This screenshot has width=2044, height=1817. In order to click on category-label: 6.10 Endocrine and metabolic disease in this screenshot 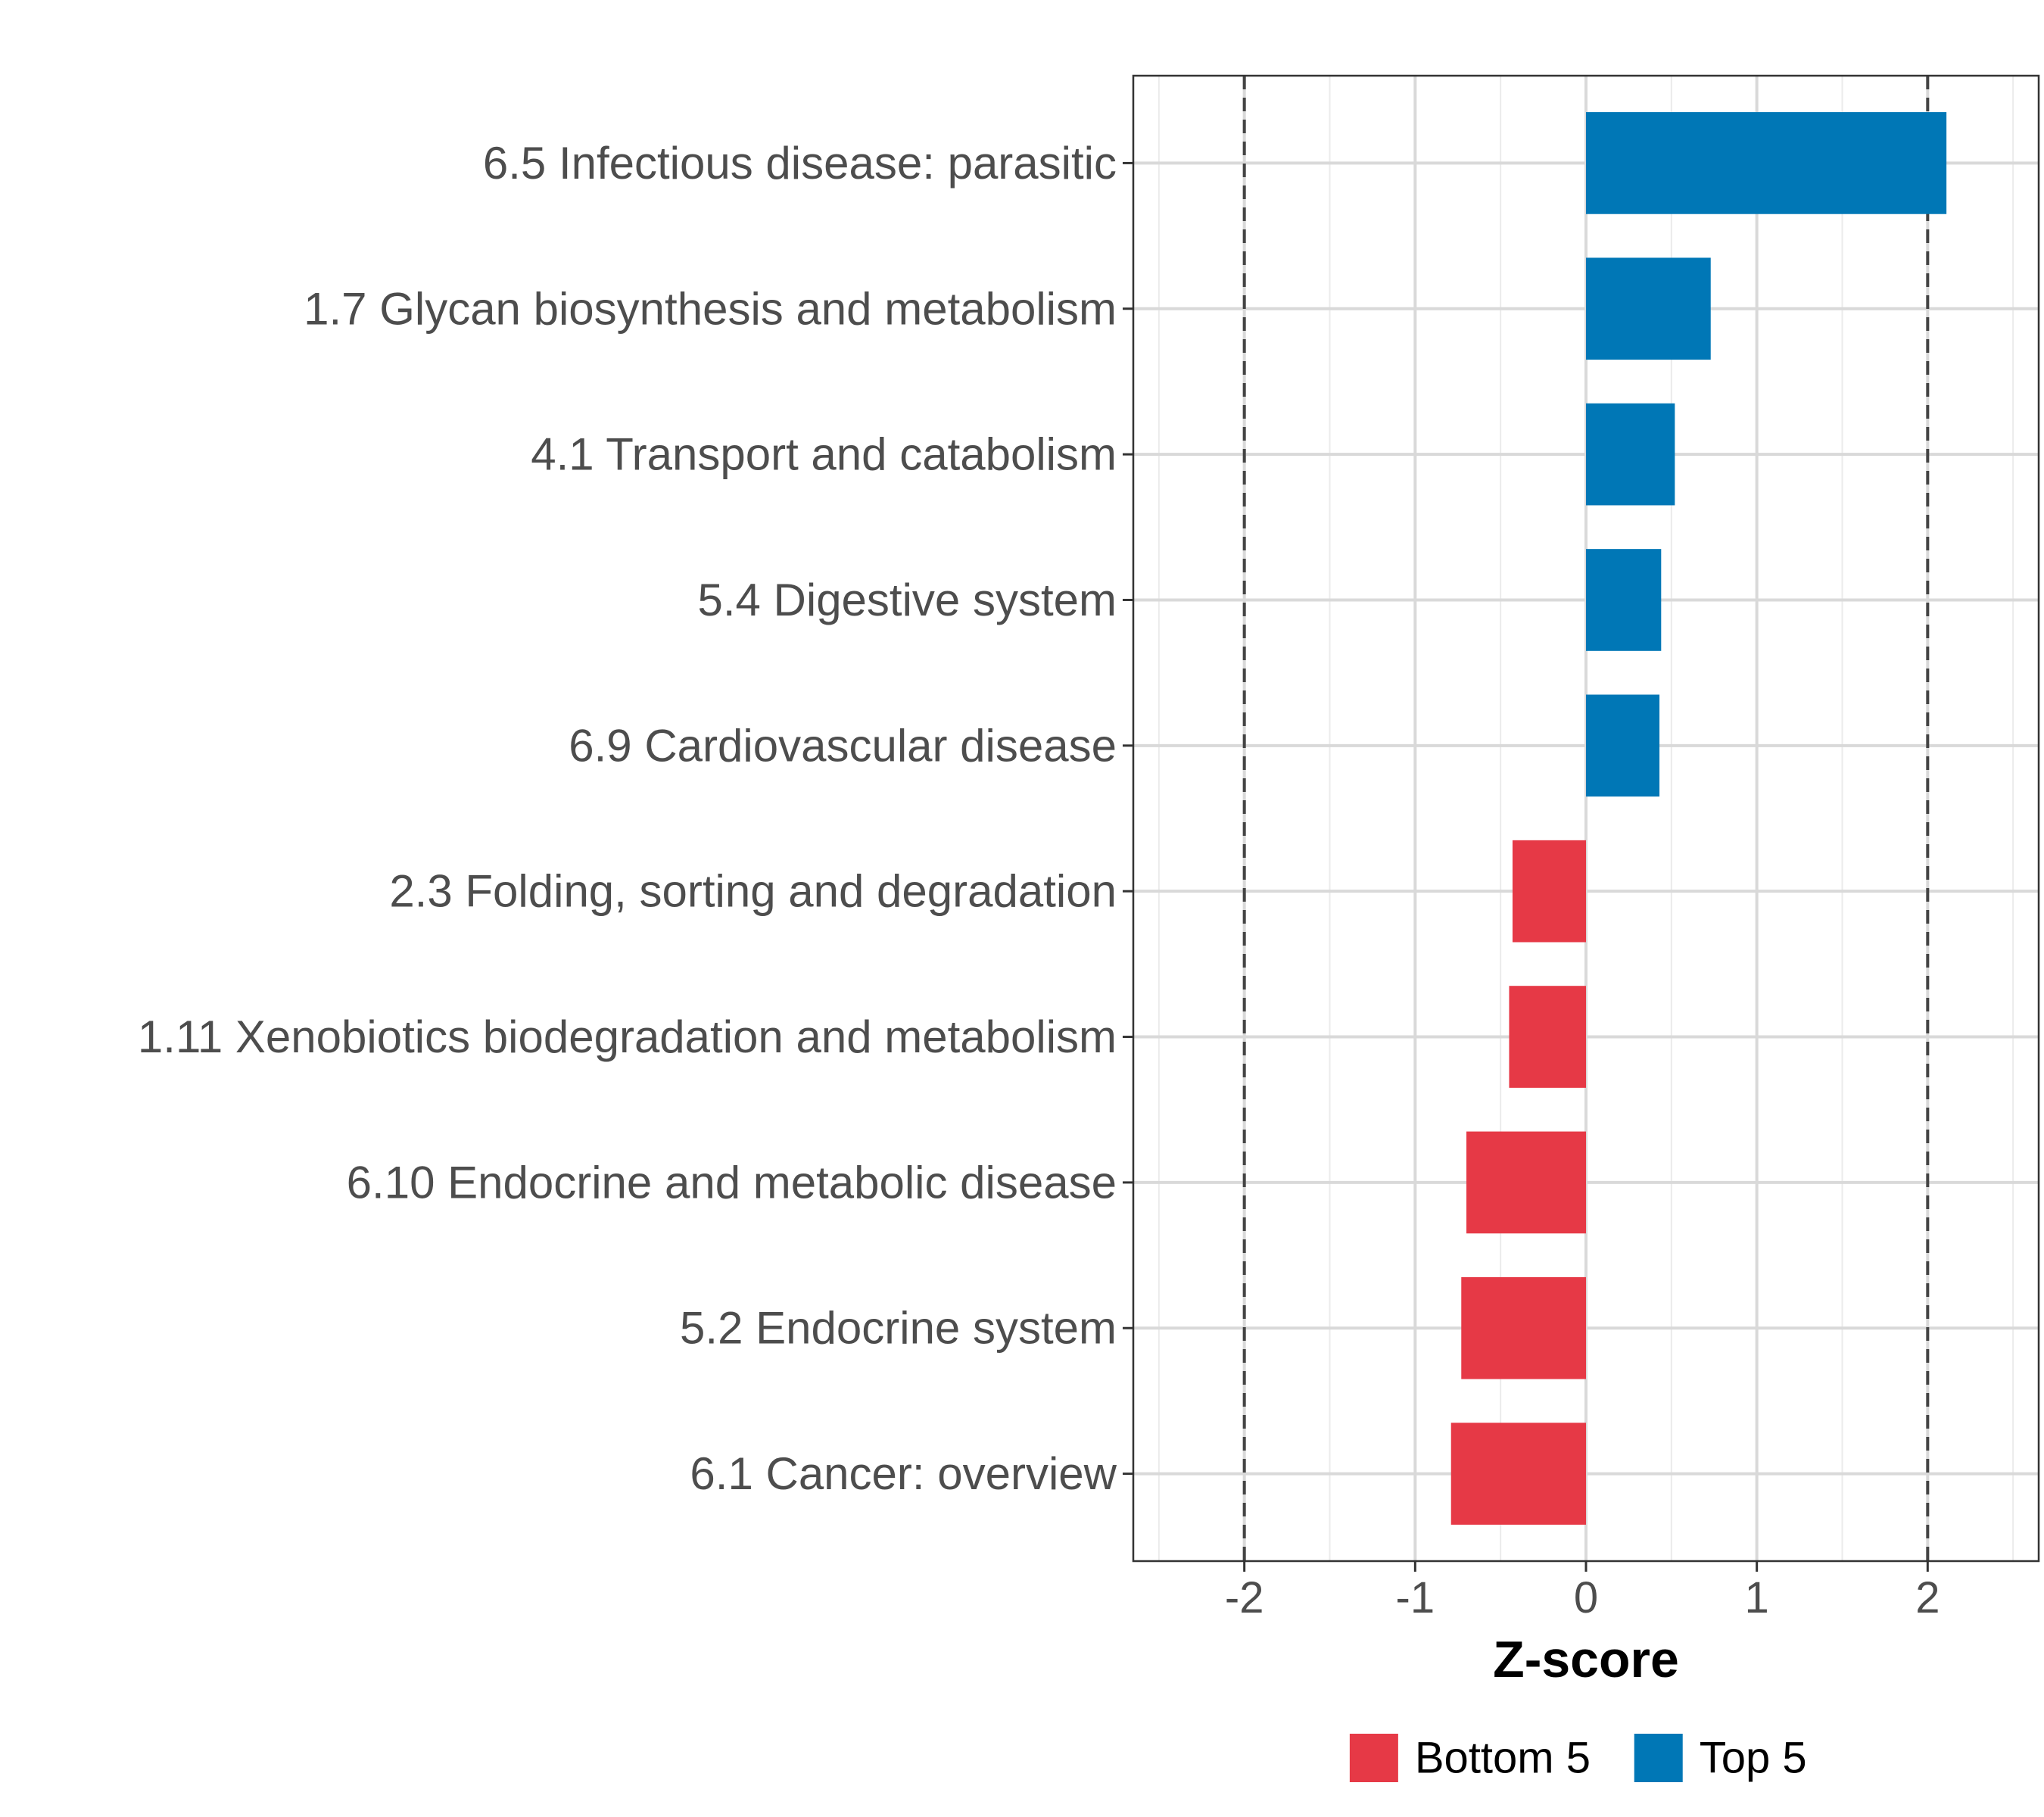, I will do `click(732, 1182)`.